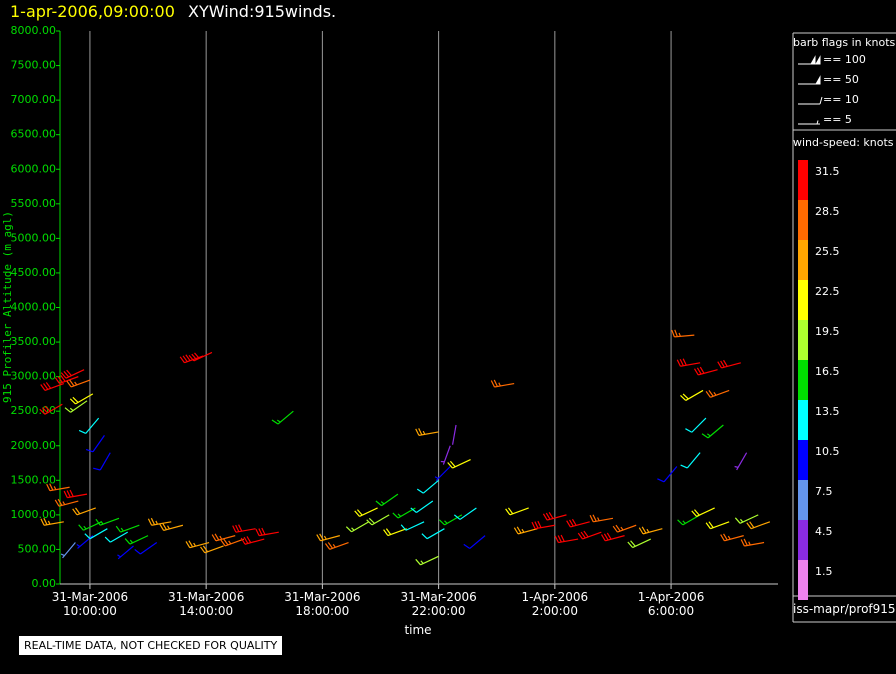  Describe the element at coordinates (34, 65) in the screenshot. I see `y-tick-label: 7500.00` at that location.